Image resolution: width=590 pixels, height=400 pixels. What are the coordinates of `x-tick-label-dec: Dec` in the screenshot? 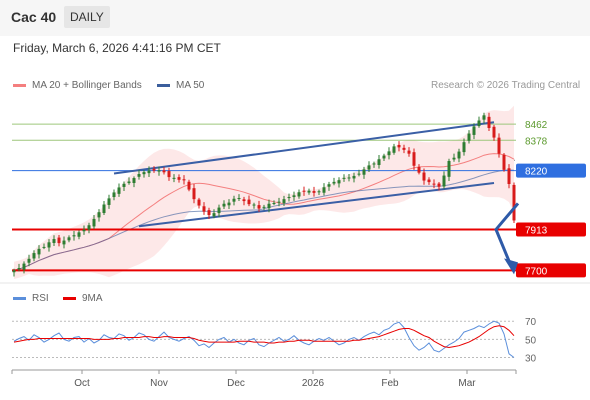 It's located at (236, 383).